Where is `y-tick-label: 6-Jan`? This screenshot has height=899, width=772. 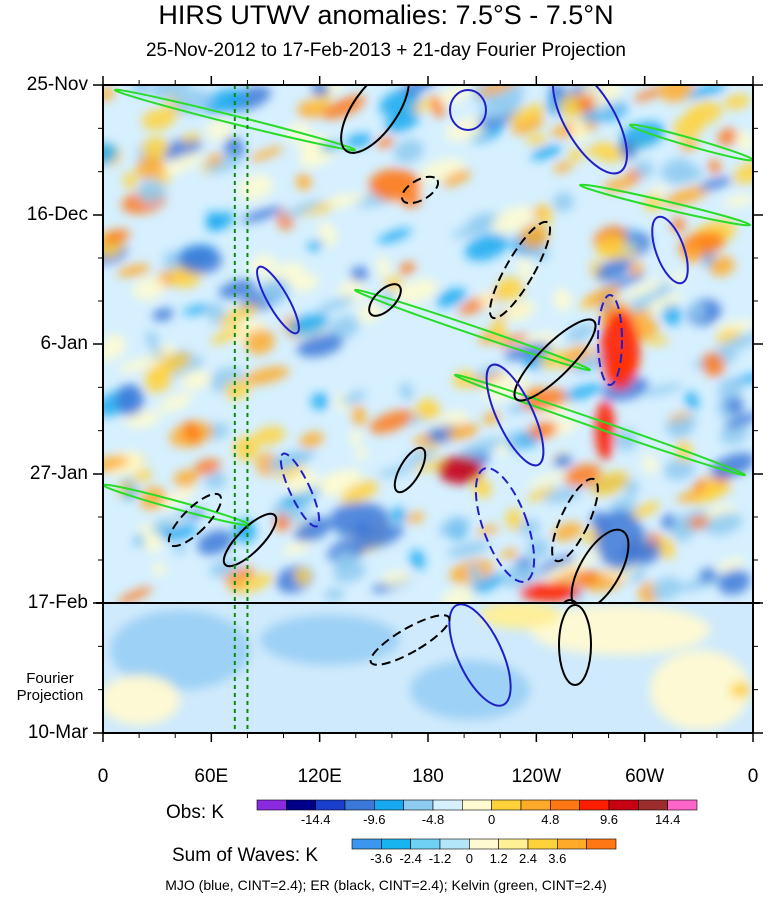
y-tick-label: 6-Jan is located at coordinates (64, 343).